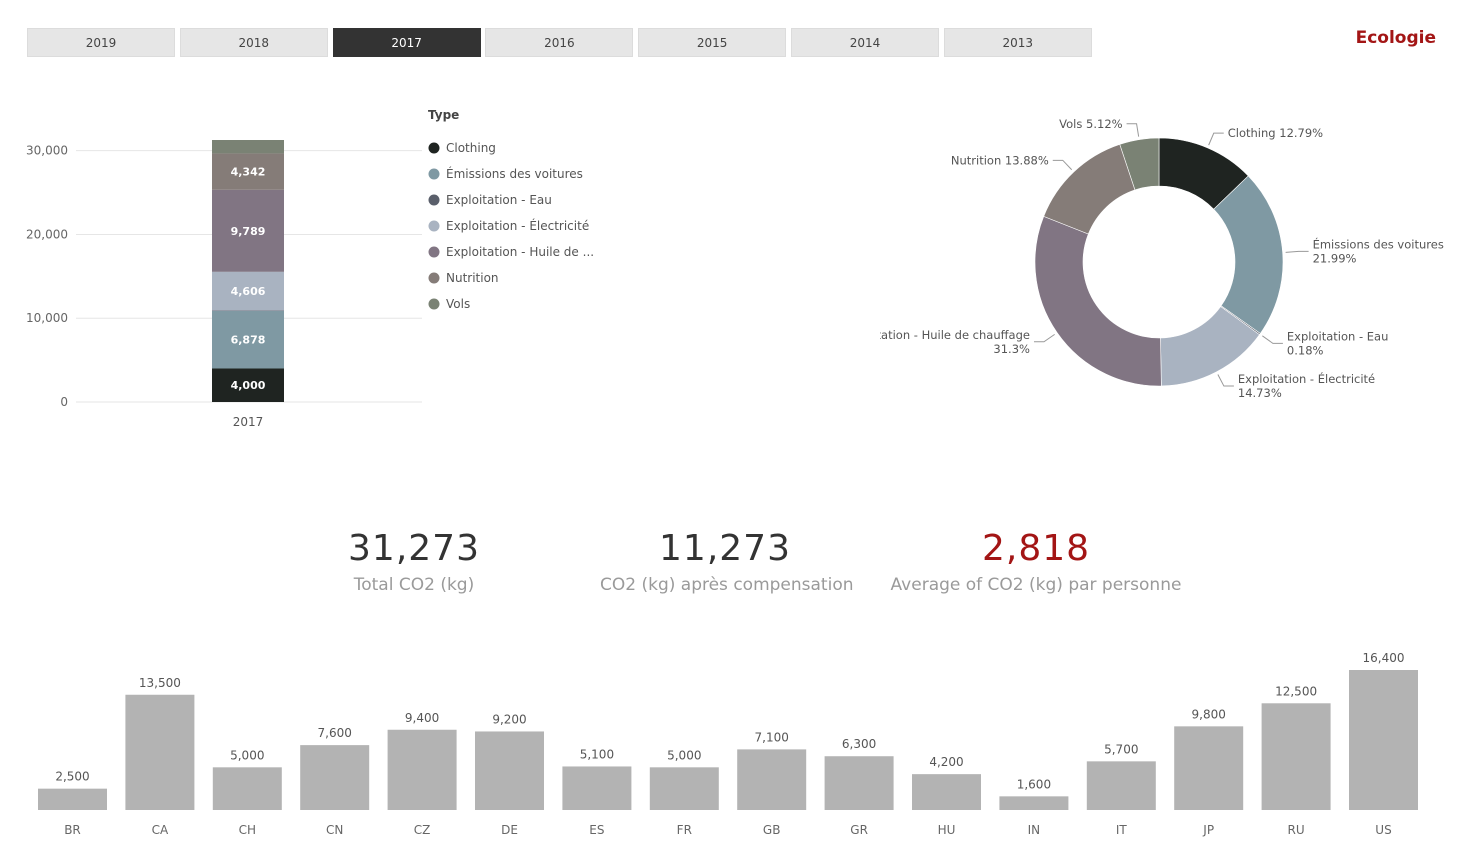 This screenshot has width=1460, height=842. What do you see at coordinates (472, 278) in the screenshot?
I see `legend-item: Nutrition` at bounding box center [472, 278].